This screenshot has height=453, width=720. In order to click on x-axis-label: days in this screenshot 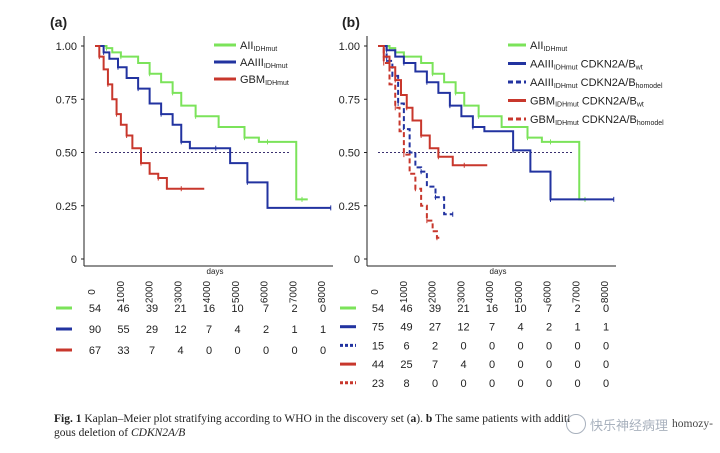, I will do `click(215, 271)`.